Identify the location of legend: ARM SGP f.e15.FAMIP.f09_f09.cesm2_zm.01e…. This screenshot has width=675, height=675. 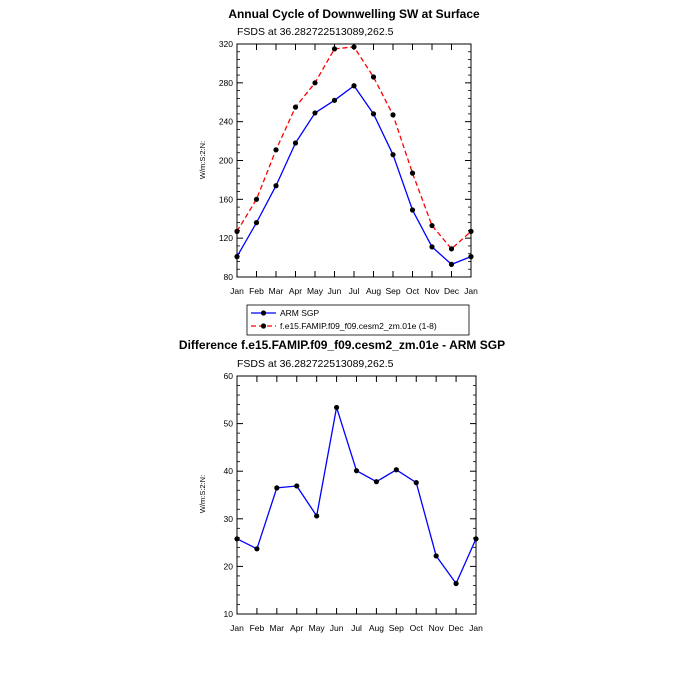
(358, 320).